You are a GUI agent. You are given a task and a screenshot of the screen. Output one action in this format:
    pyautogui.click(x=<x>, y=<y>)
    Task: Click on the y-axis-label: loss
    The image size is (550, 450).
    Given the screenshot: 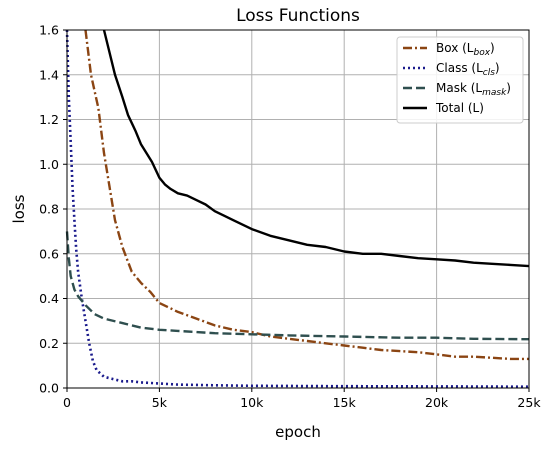 What is the action you would take?
    pyautogui.click(x=19, y=208)
    